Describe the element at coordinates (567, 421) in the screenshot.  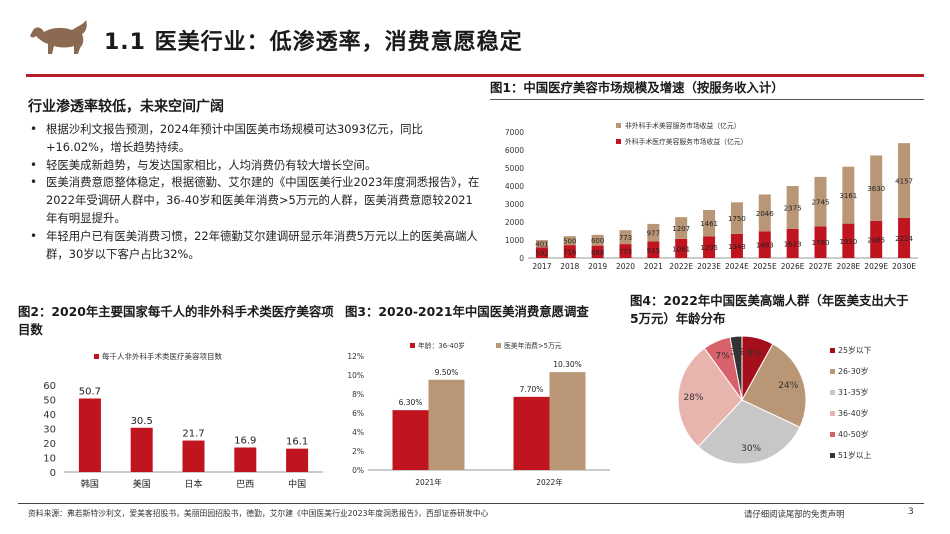
I see `bar-spend-over-50k` at that location.